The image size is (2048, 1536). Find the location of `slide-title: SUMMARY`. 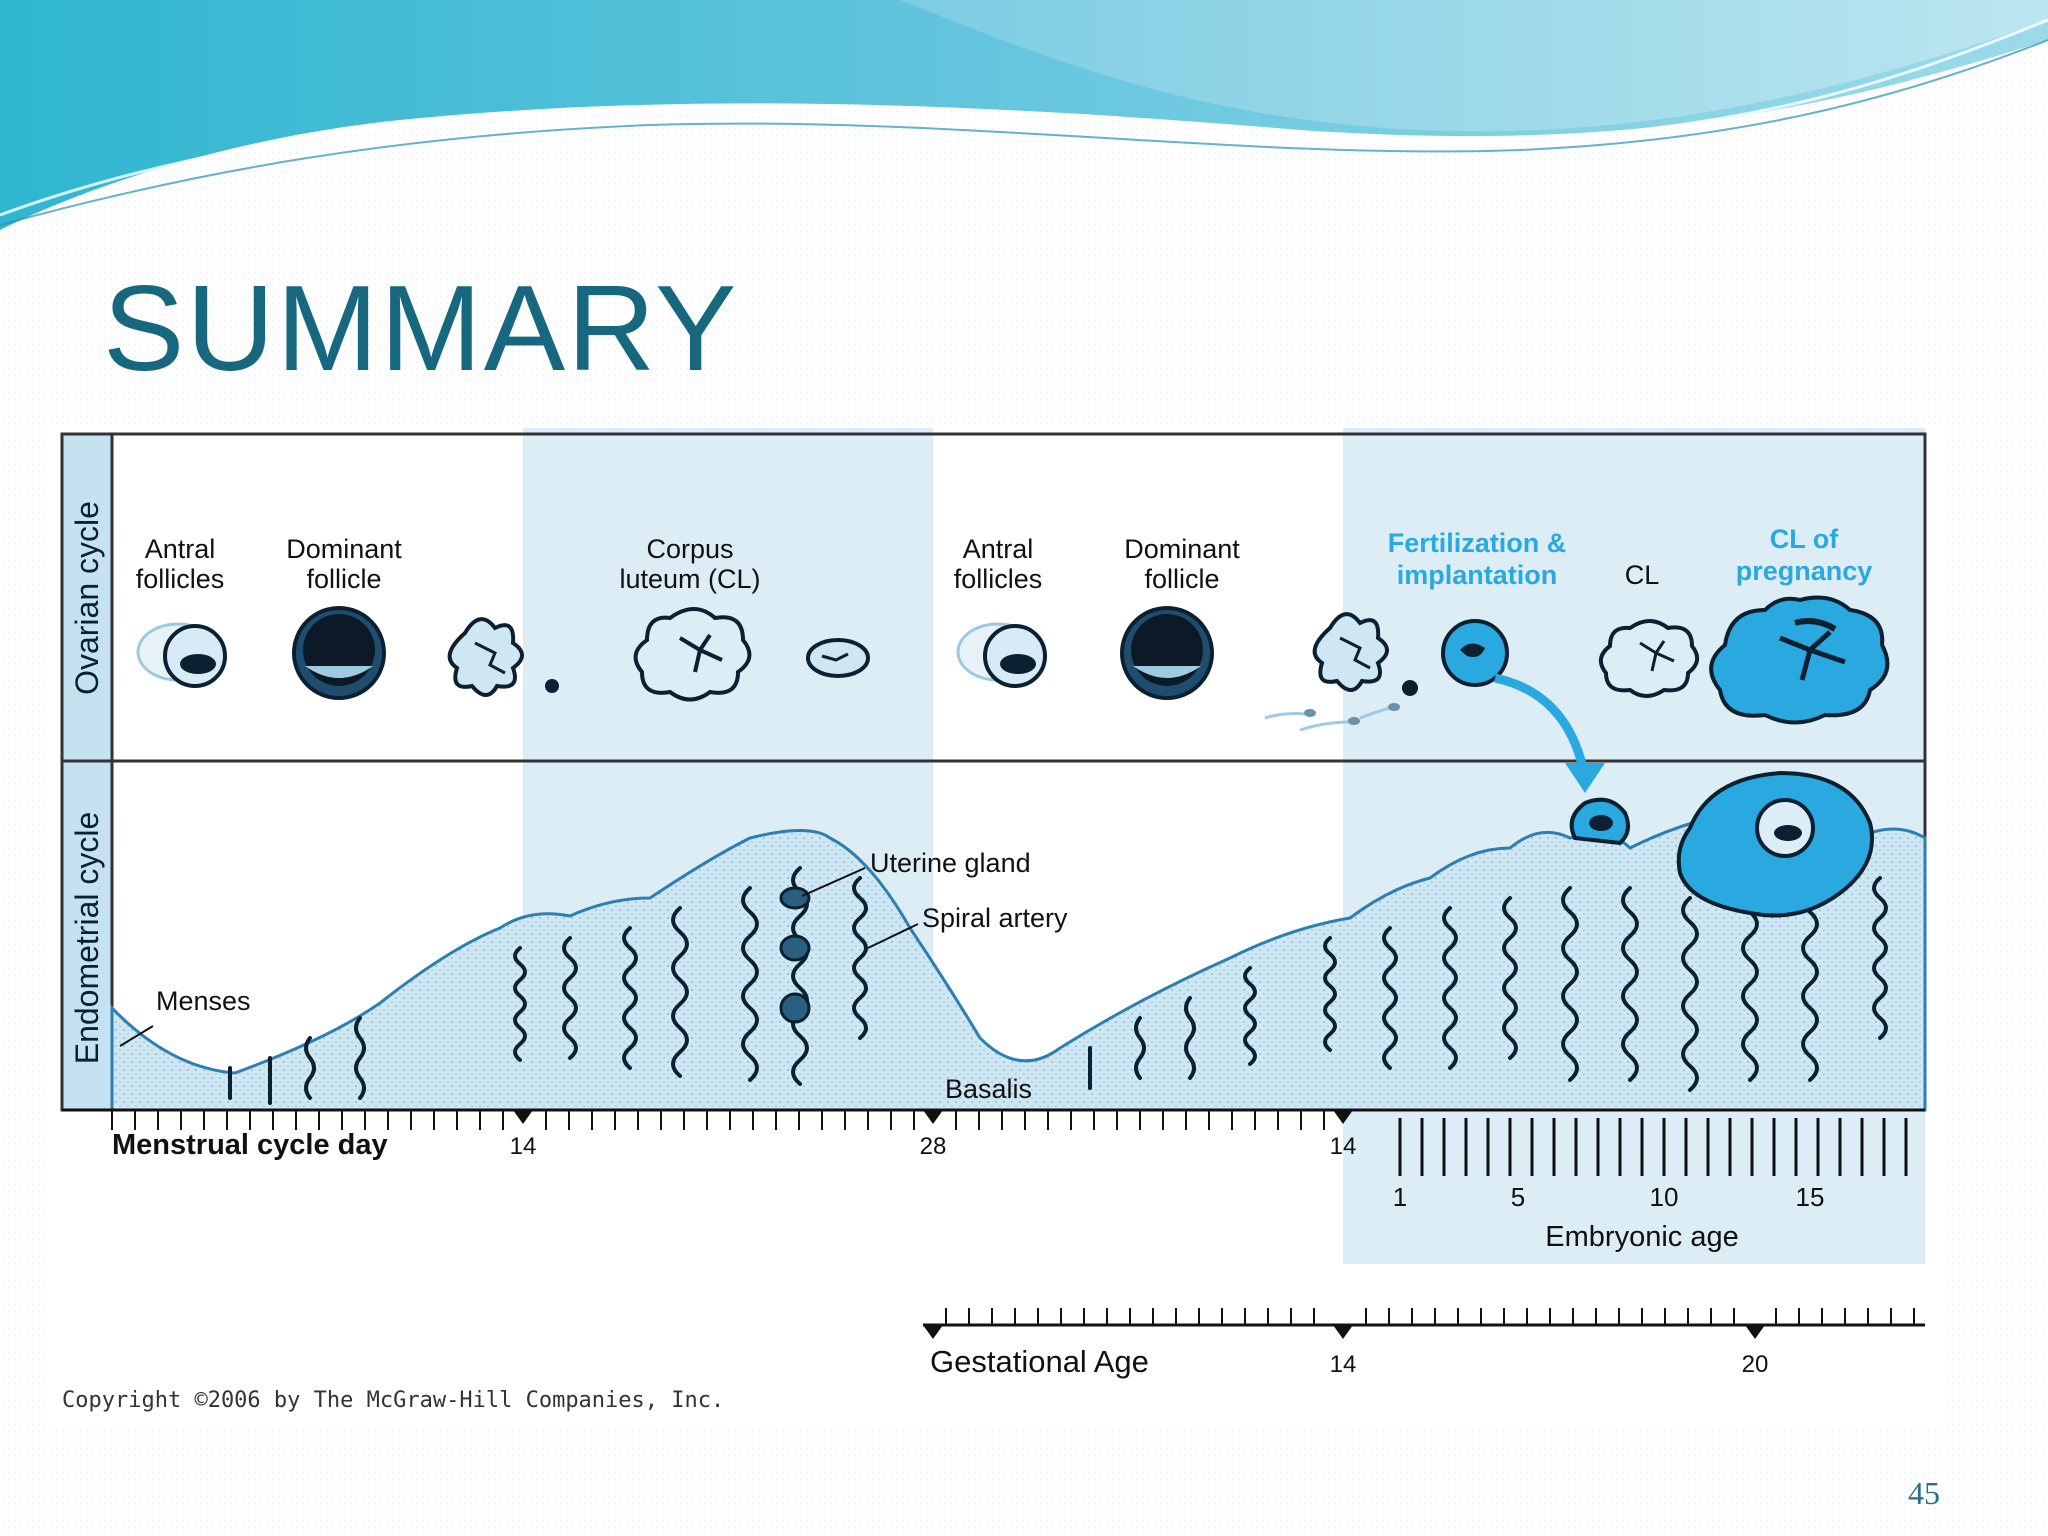

slide-title: SUMMARY is located at coordinates (421, 328).